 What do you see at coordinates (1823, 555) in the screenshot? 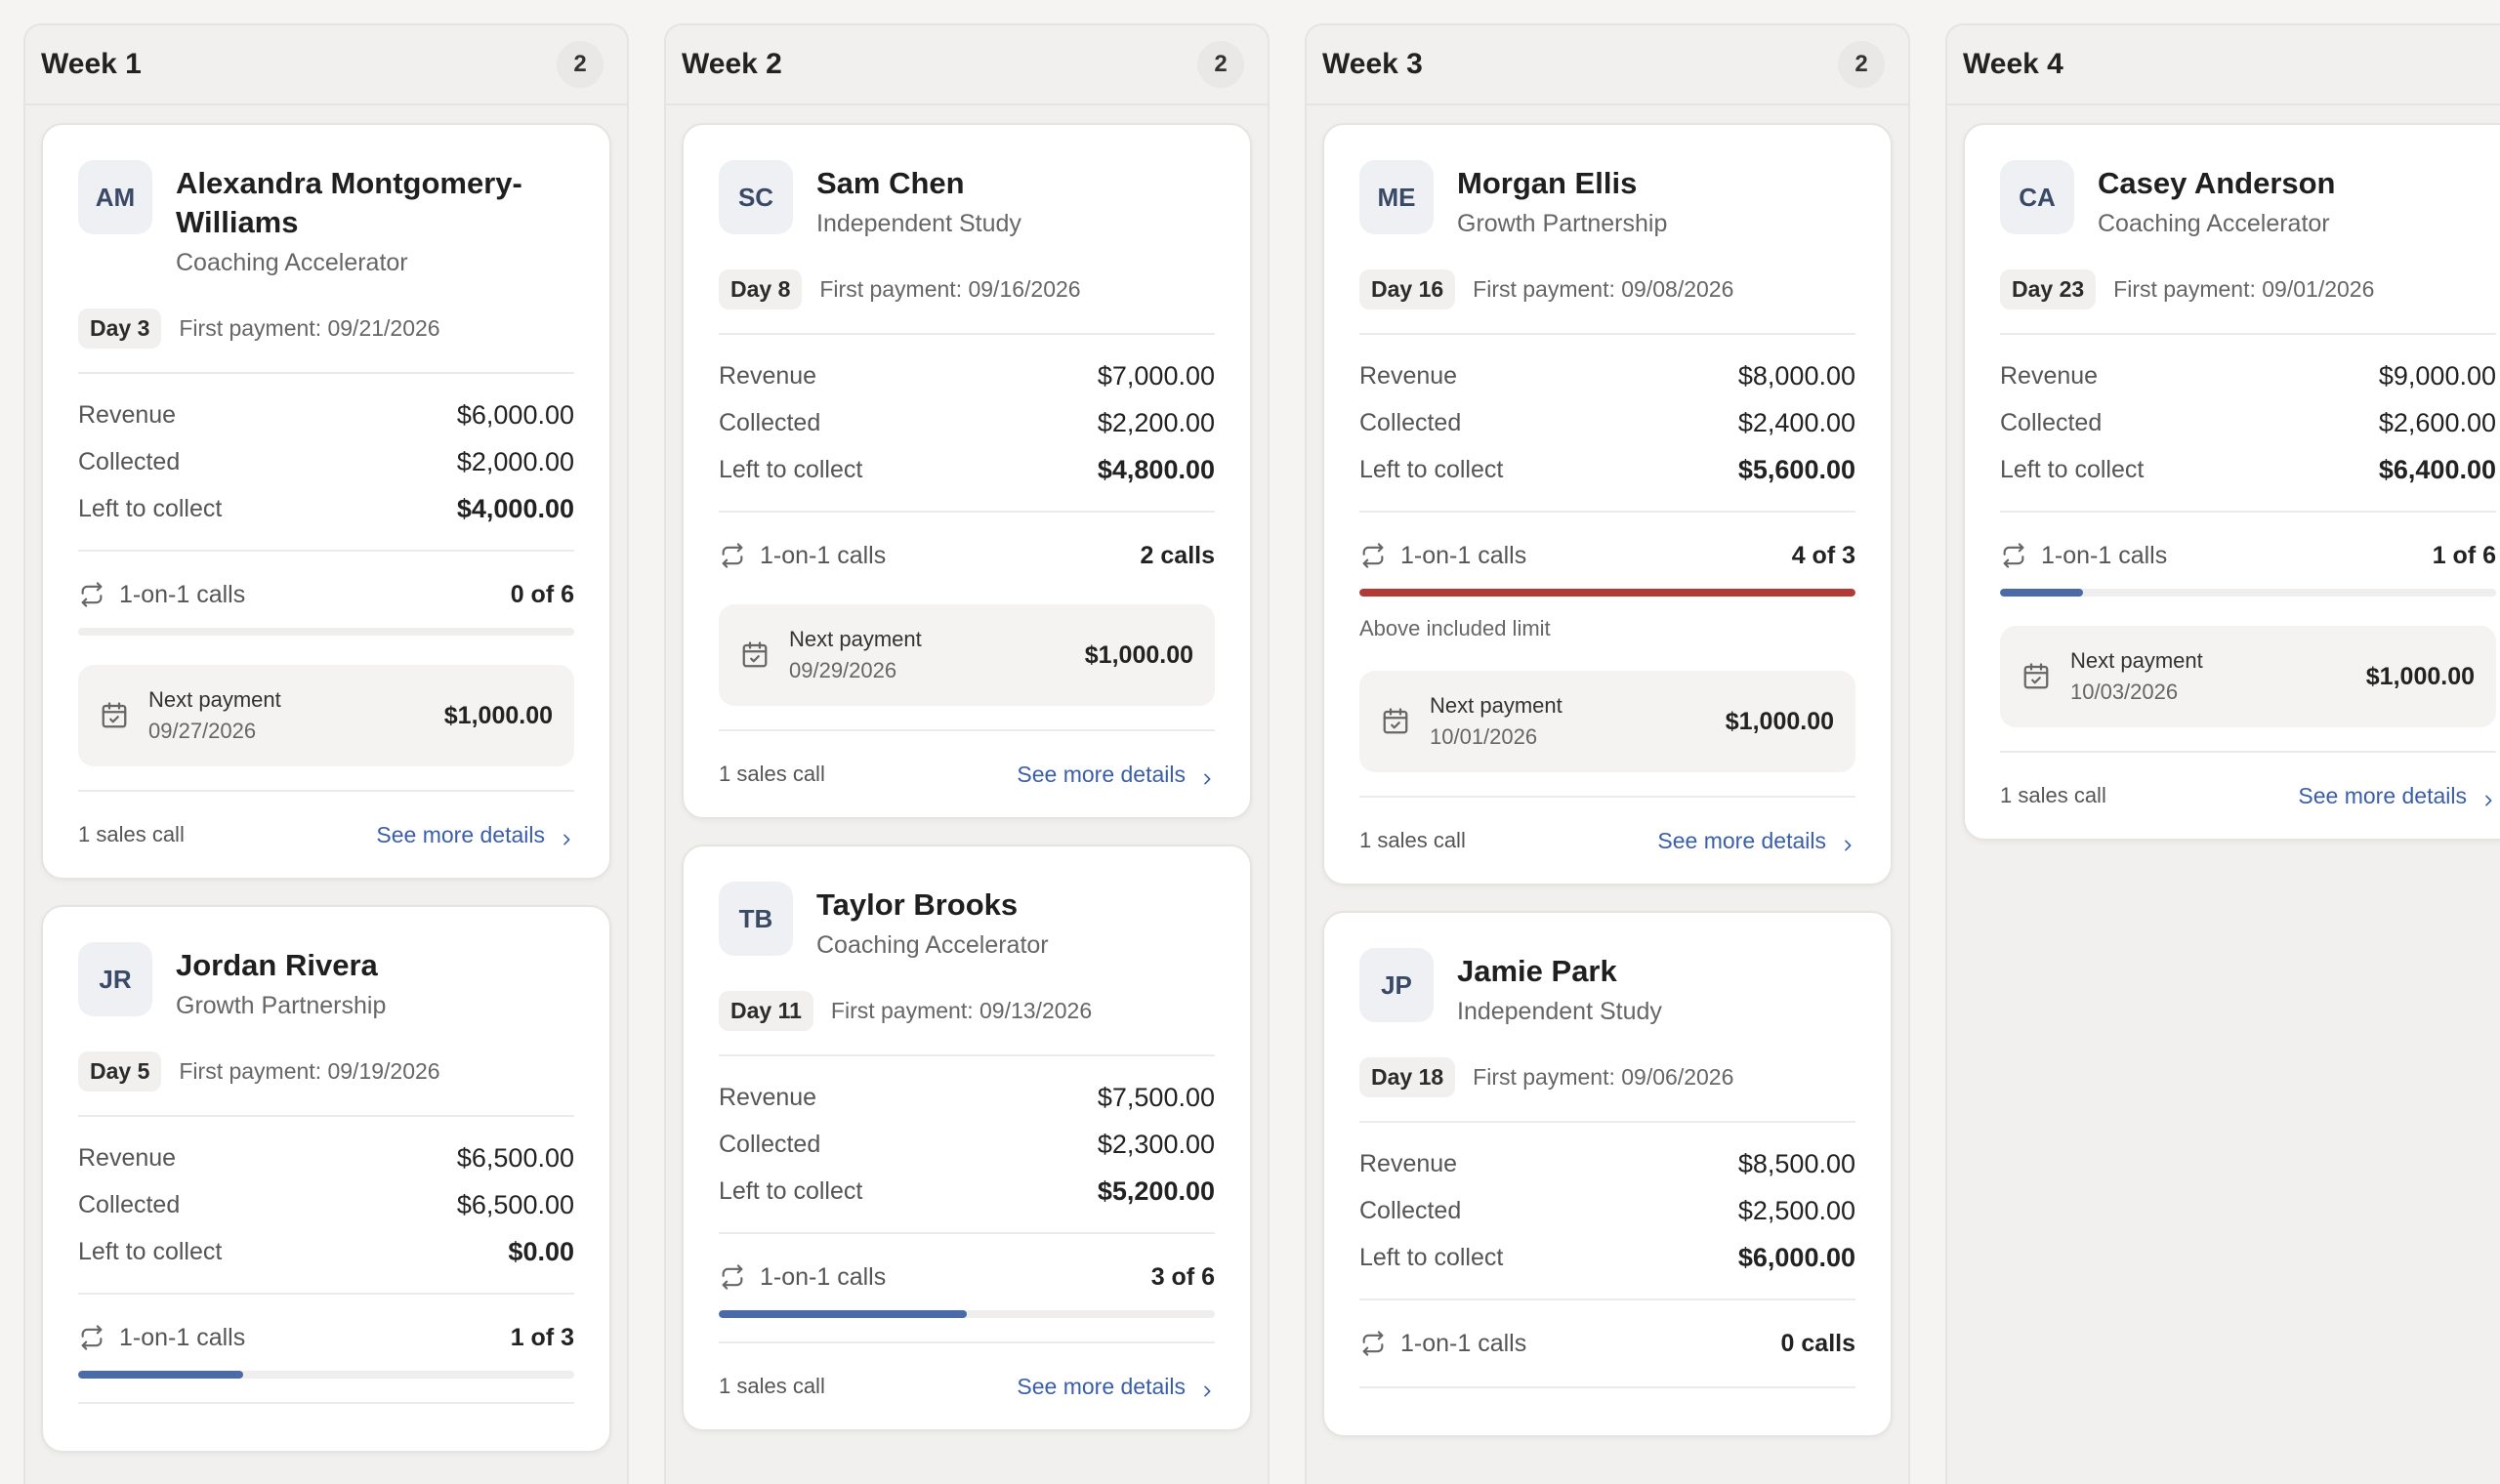
I see `calls-count: 4 of 3` at bounding box center [1823, 555].